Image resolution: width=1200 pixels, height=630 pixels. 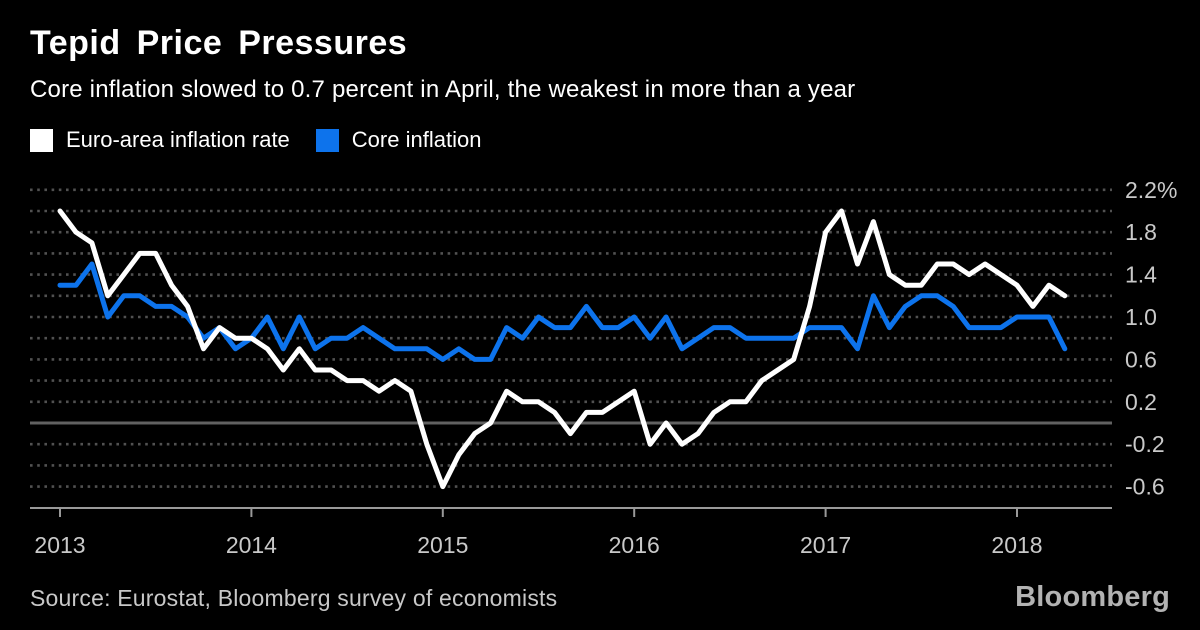 What do you see at coordinates (1141, 359) in the screenshot?
I see `y-tick-label: 0.6` at bounding box center [1141, 359].